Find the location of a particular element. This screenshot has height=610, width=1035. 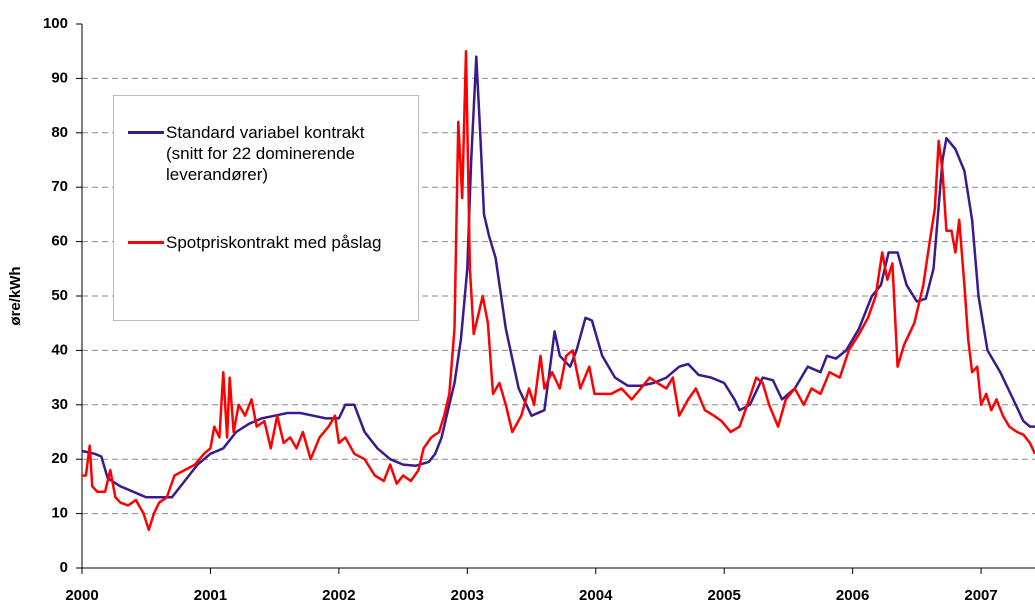

y-tick-label: 90 is located at coordinates (59, 77).